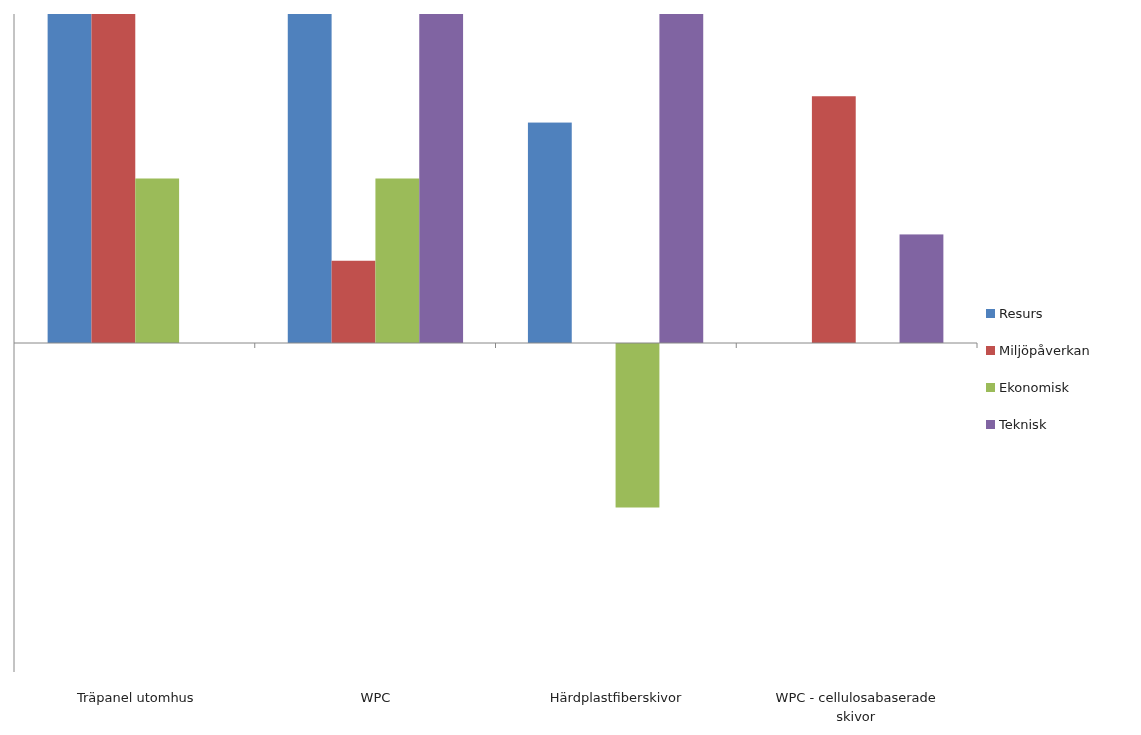 This screenshot has height=735, width=1141. I want to click on x-tick-label: WPC, so click(375, 697).